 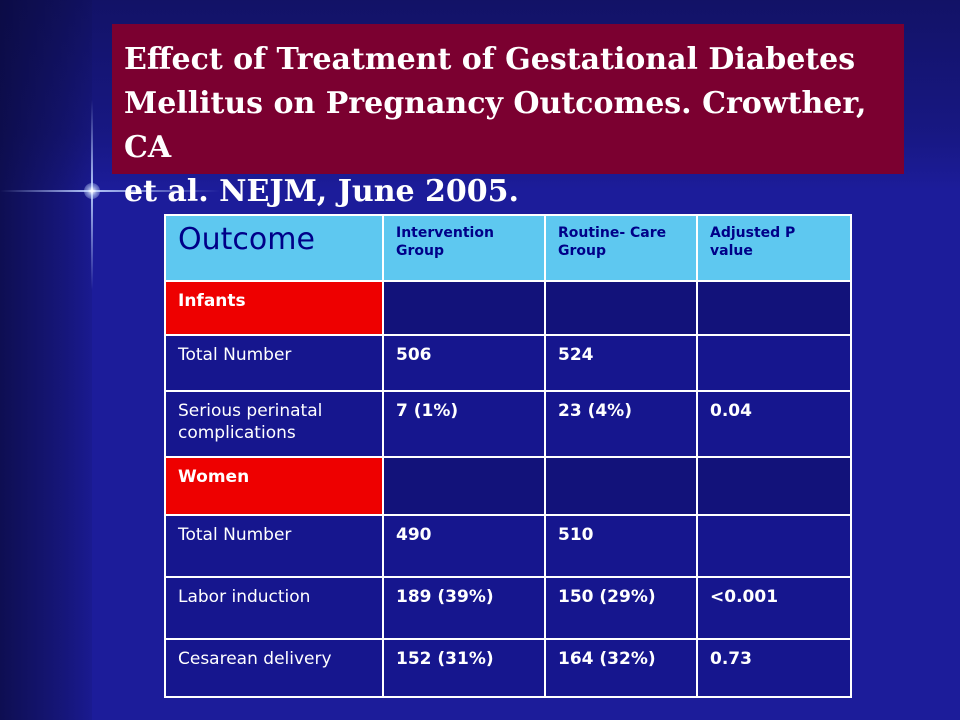 I want to click on table-row: Total Number 490 510, so click(x=508, y=546).